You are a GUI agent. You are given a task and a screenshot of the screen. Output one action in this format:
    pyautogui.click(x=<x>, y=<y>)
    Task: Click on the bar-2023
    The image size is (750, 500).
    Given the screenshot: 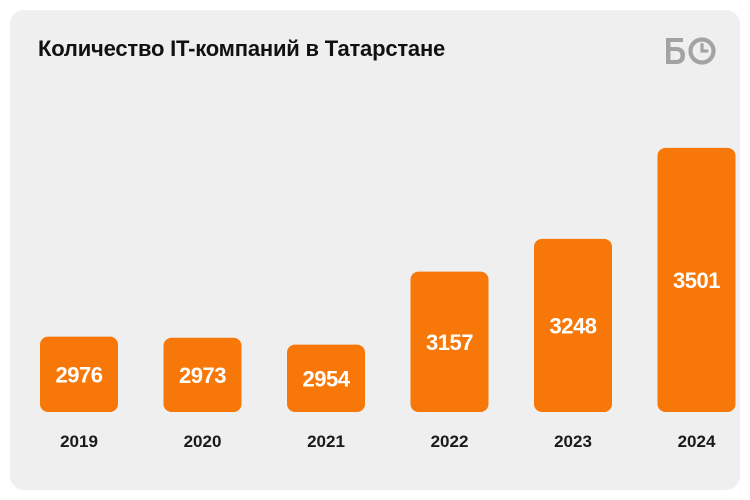 What is the action you would take?
    pyautogui.click(x=573, y=325)
    